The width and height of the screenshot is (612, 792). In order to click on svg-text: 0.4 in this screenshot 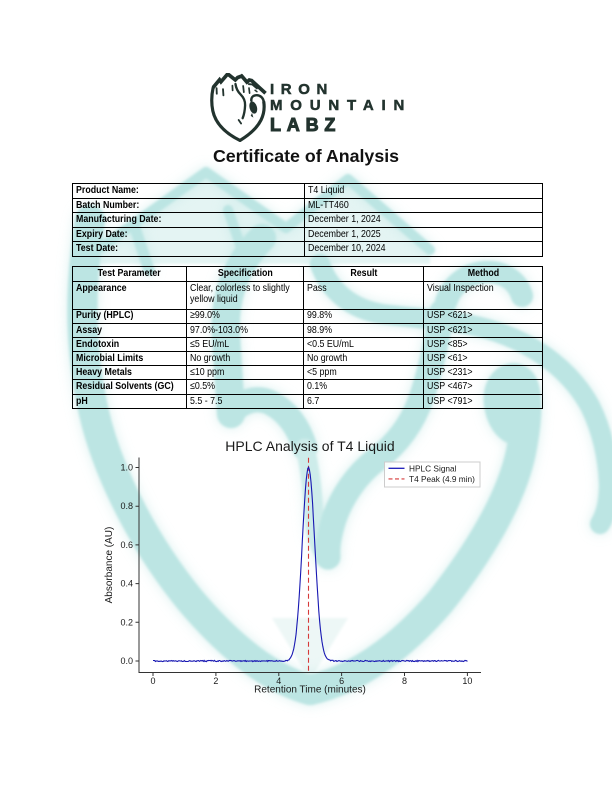, I will do `click(126, 584)`.